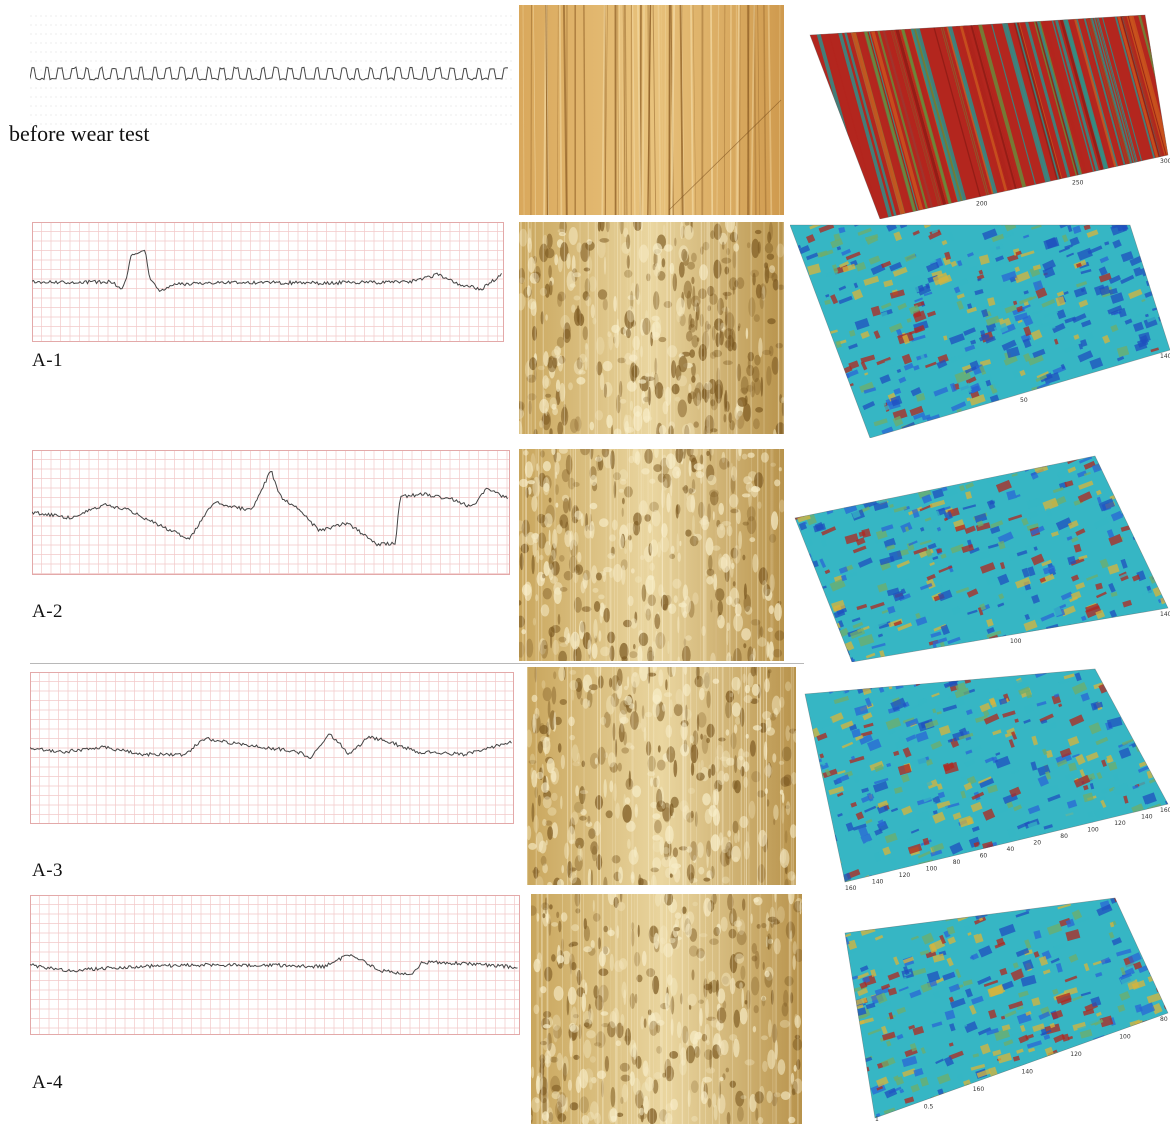 This screenshot has height=1124, width=1171. What do you see at coordinates (877, 1119) in the screenshot?
I see `surface-axis-tick-label: 1` at bounding box center [877, 1119].